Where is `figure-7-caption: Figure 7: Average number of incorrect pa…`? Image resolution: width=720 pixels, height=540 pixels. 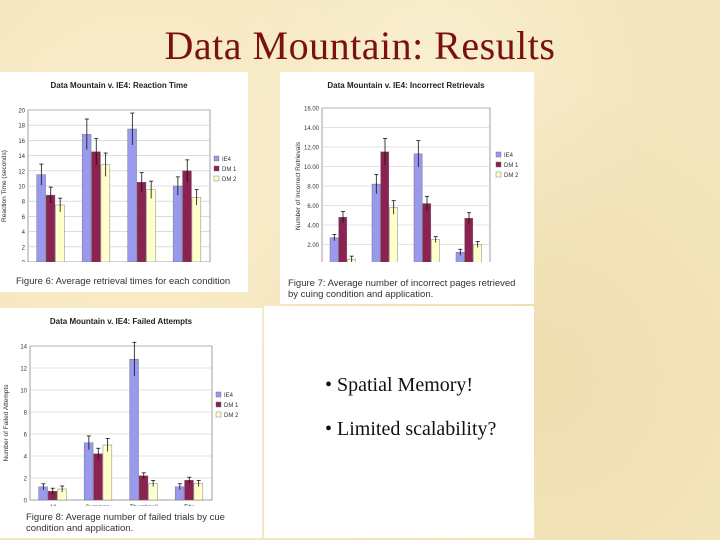 figure-7-caption: Figure 7: Average number of incorrect pa… is located at coordinates (402, 289).